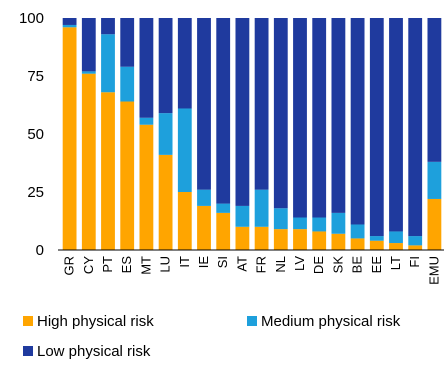  What do you see at coordinates (35, 76) in the screenshot?
I see `y-tick-label: 75` at bounding box center [35, 76].